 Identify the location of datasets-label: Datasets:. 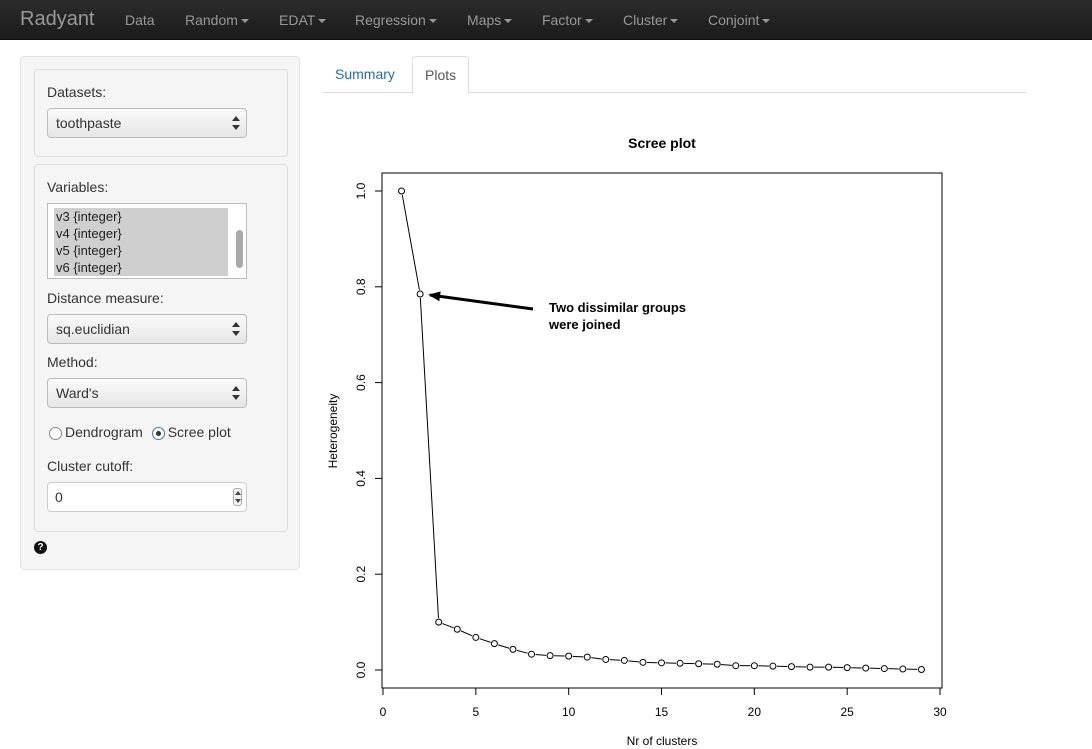
(77, 92).